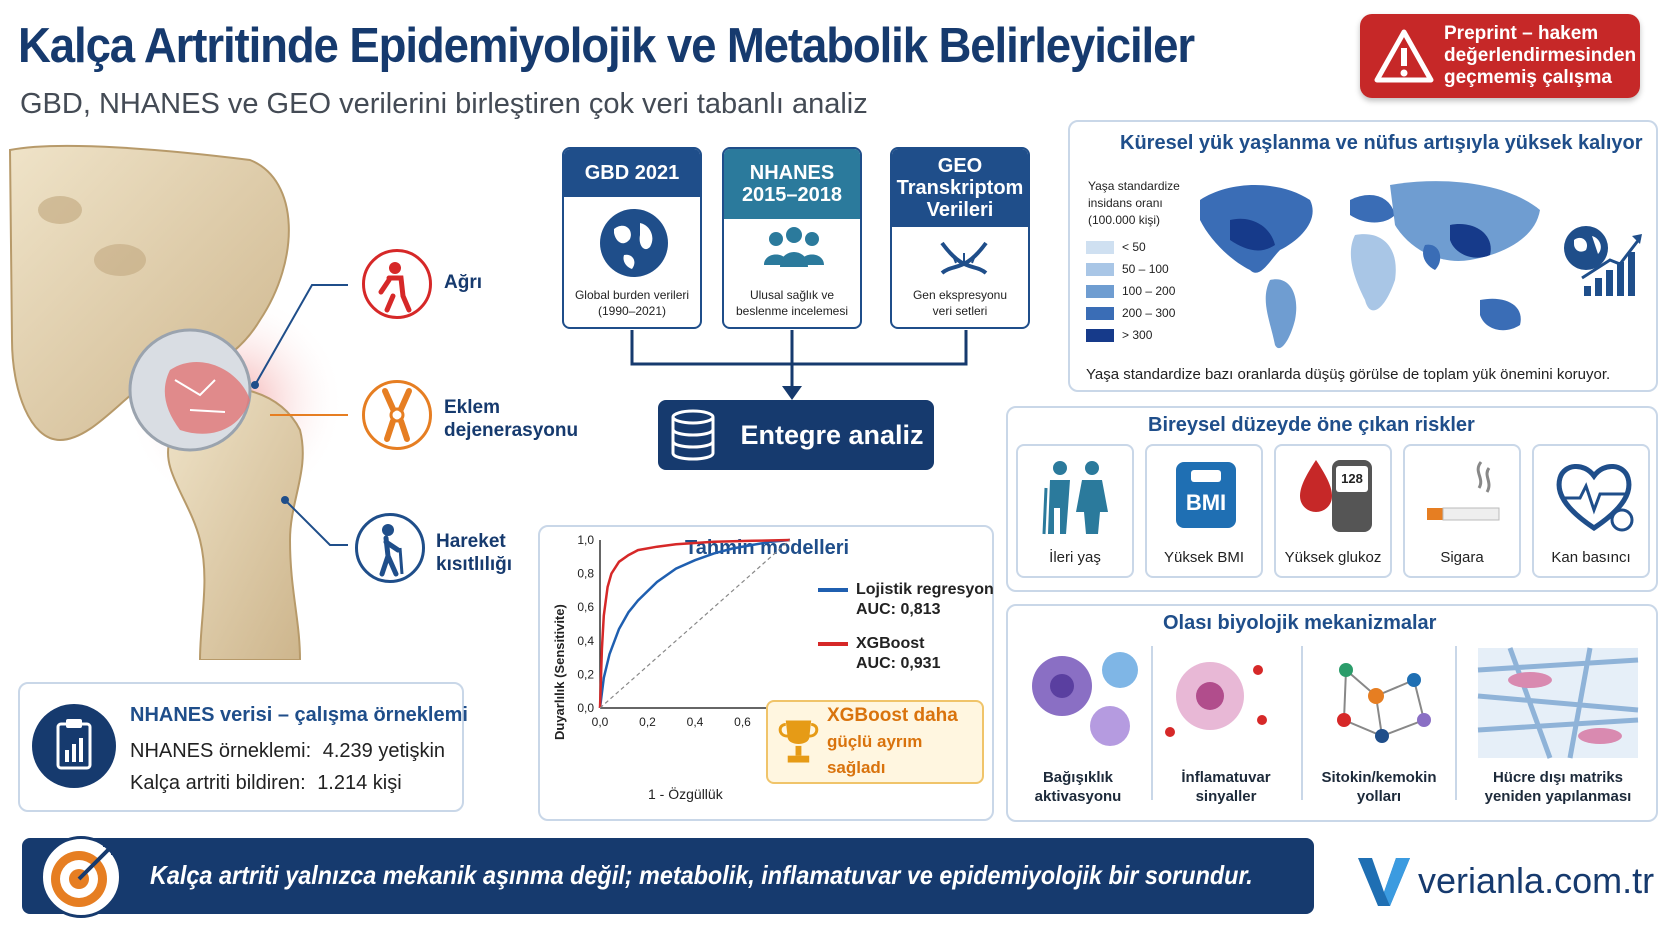 The height and width of the screenshot is (941, 1672). I want to click on dna-icon, so click(964, 258).